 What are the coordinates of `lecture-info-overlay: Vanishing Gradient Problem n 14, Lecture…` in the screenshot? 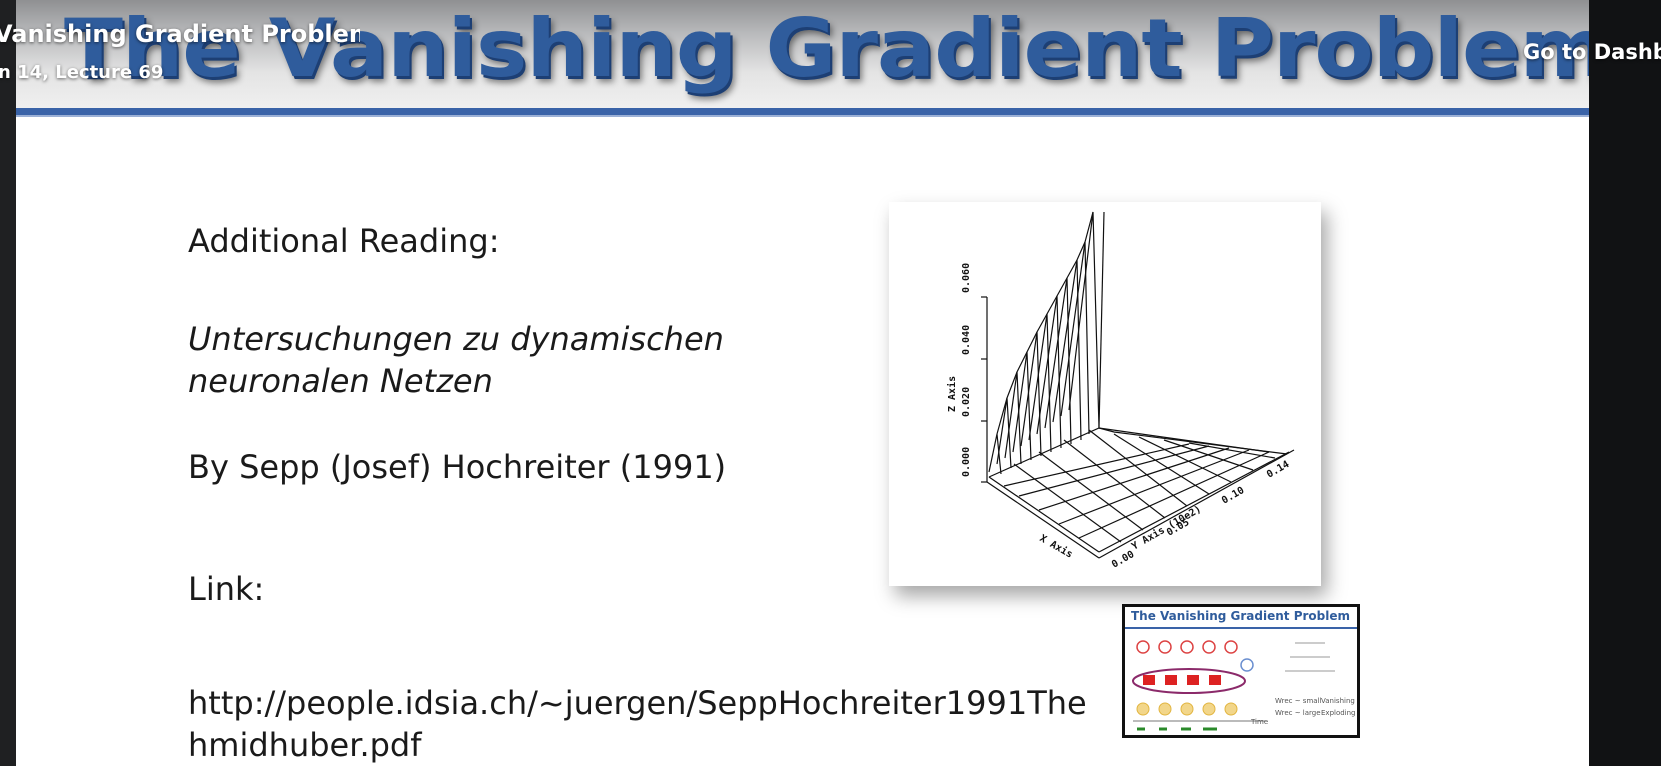 It's located at (180, 50).